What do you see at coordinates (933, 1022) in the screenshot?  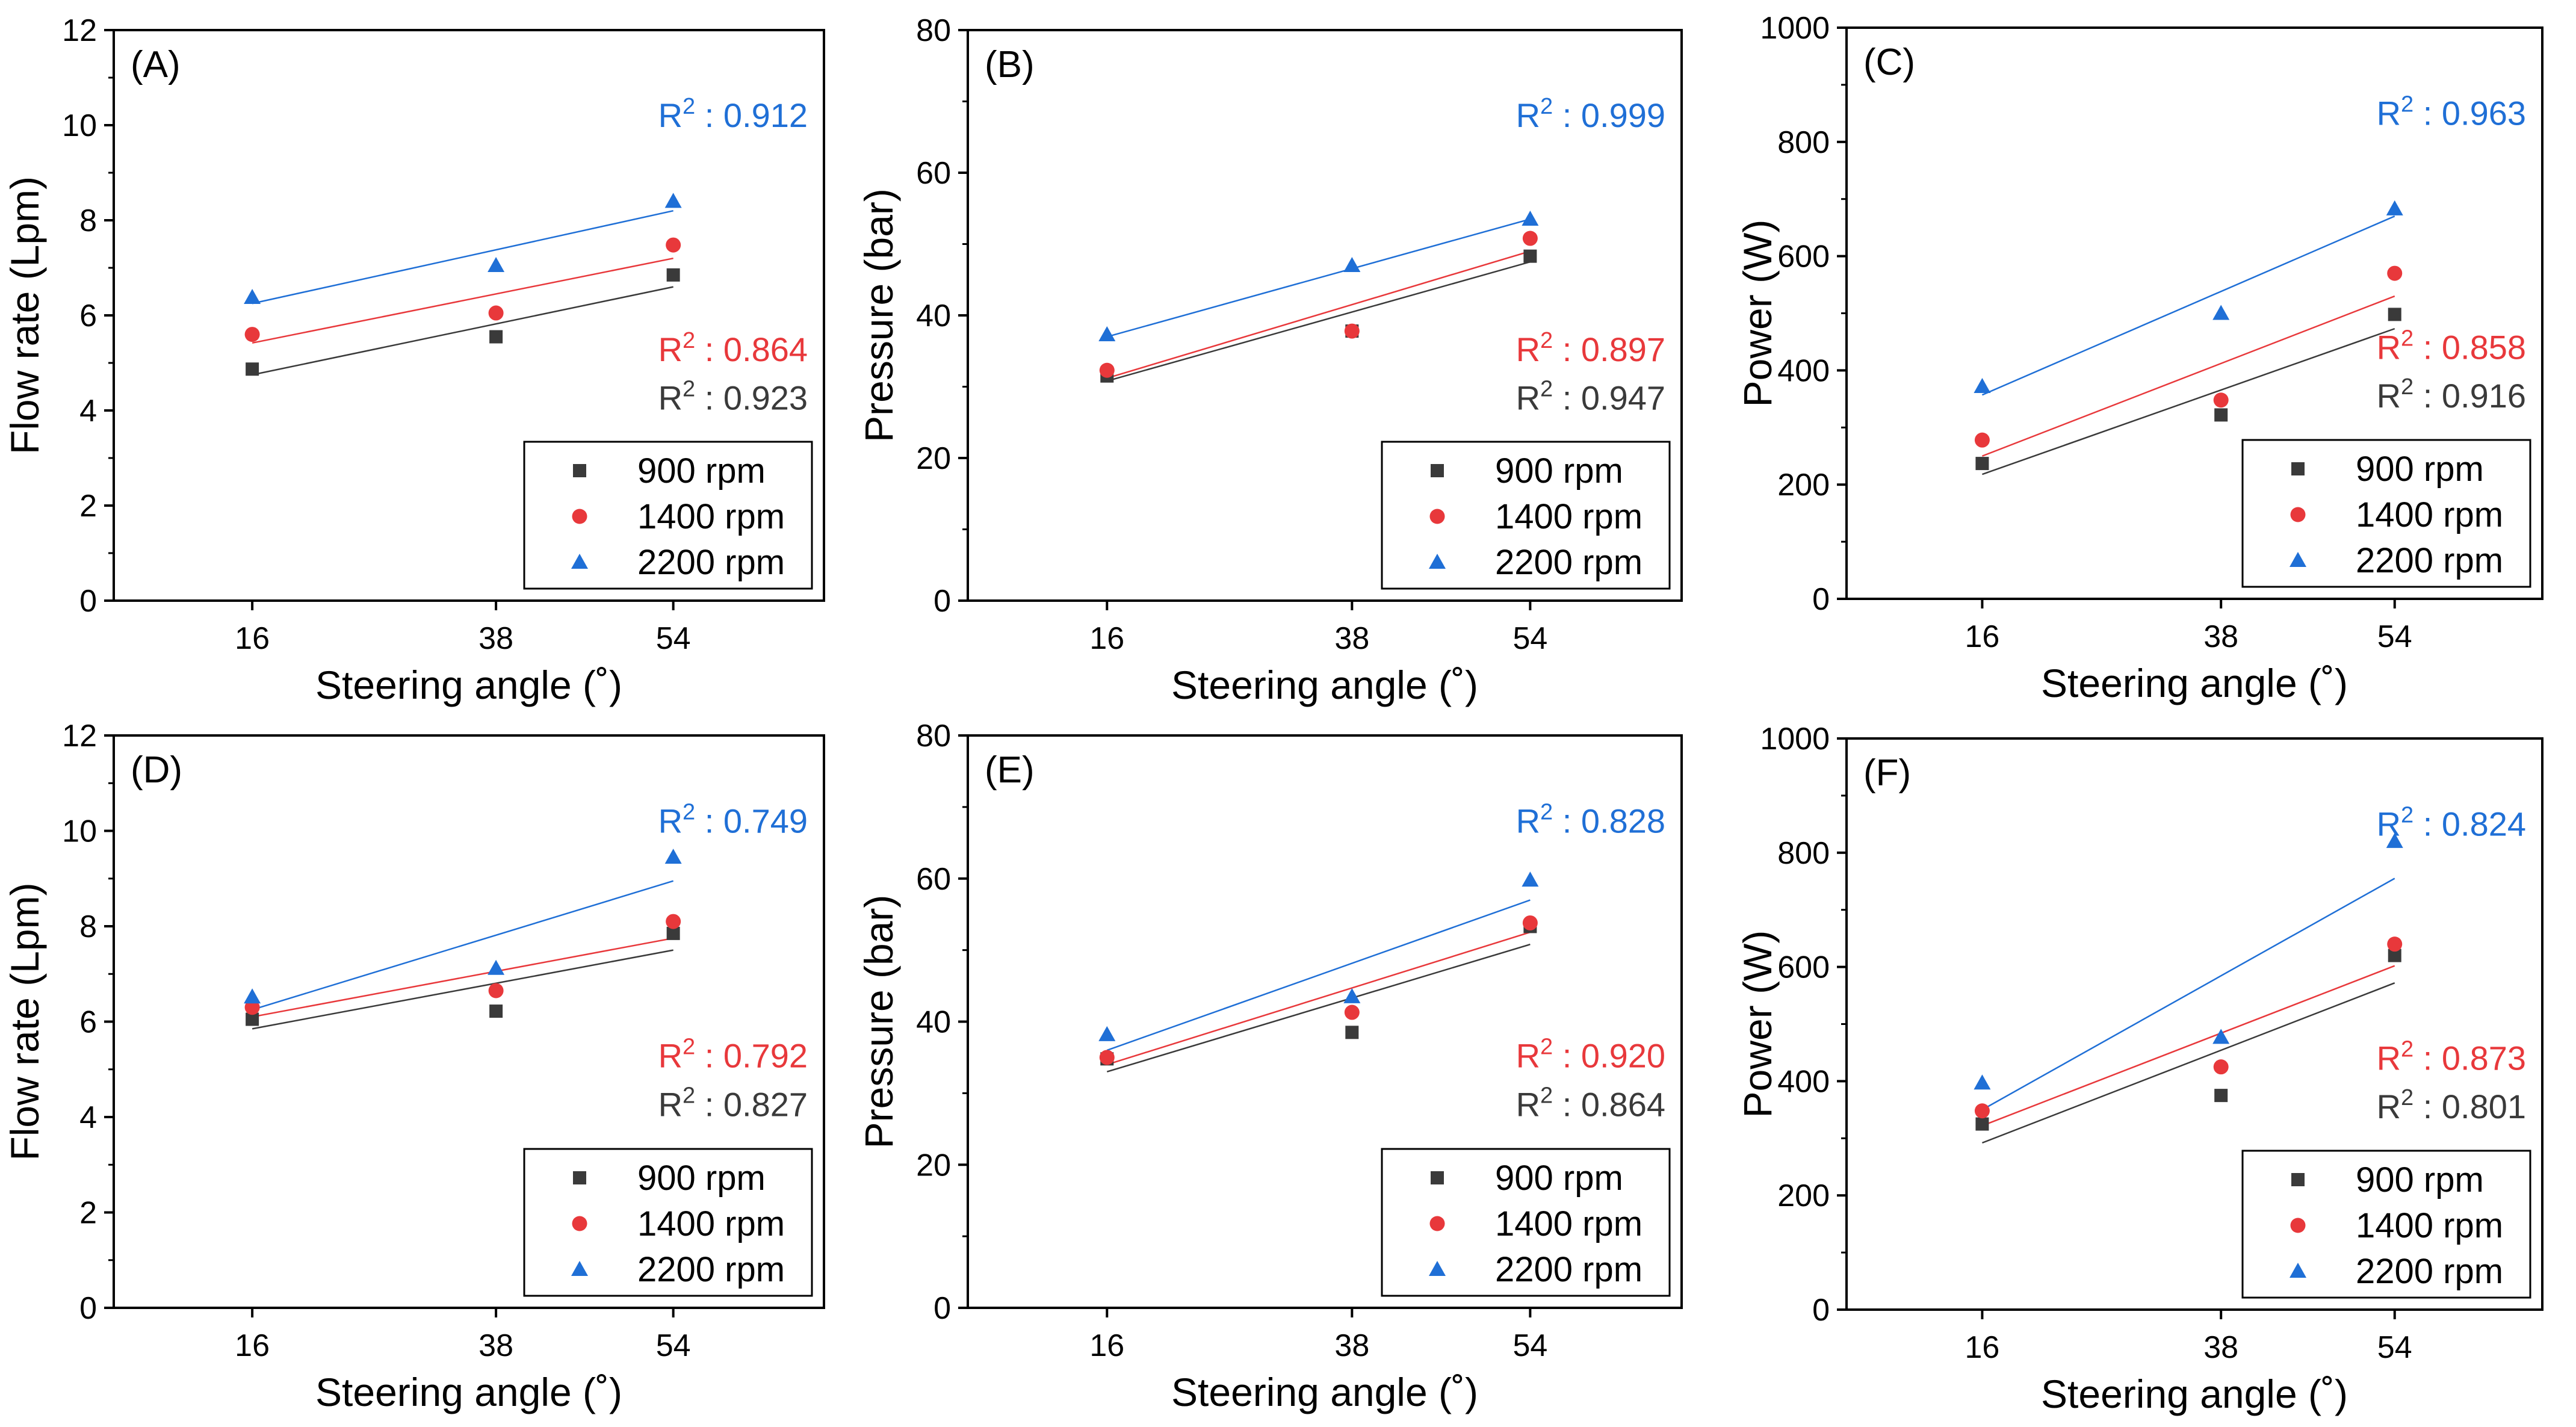 I see `y-tick-label: 40` at bounding box center [933, 1022].